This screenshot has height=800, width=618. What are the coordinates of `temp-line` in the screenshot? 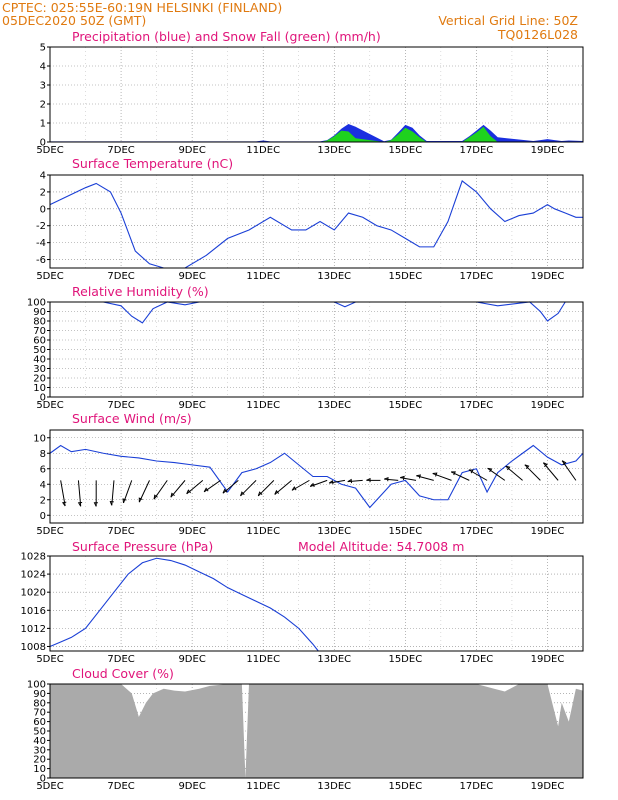 It's located at (316, 224).